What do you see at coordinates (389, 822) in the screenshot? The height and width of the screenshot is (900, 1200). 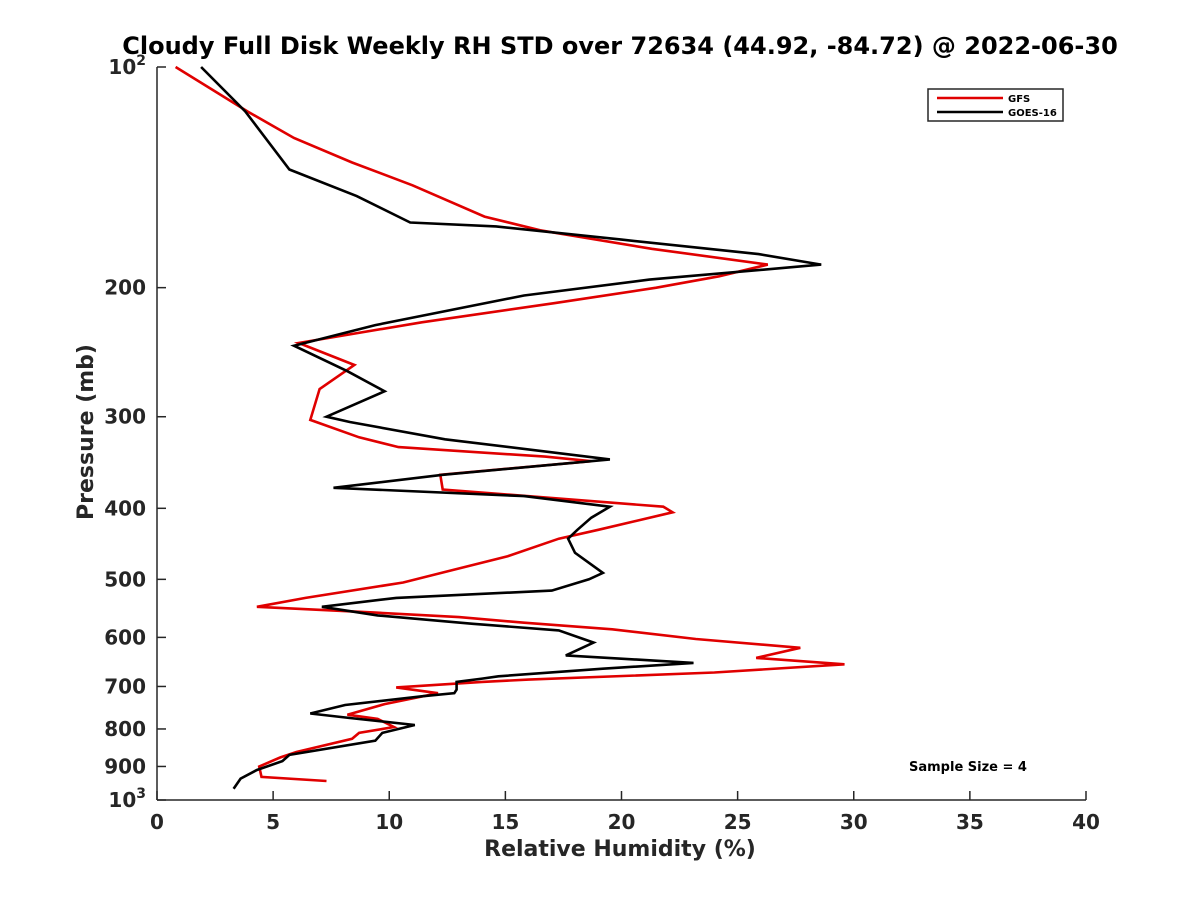 I see `x-tick-label: 10` at bounding box center [389, 822].